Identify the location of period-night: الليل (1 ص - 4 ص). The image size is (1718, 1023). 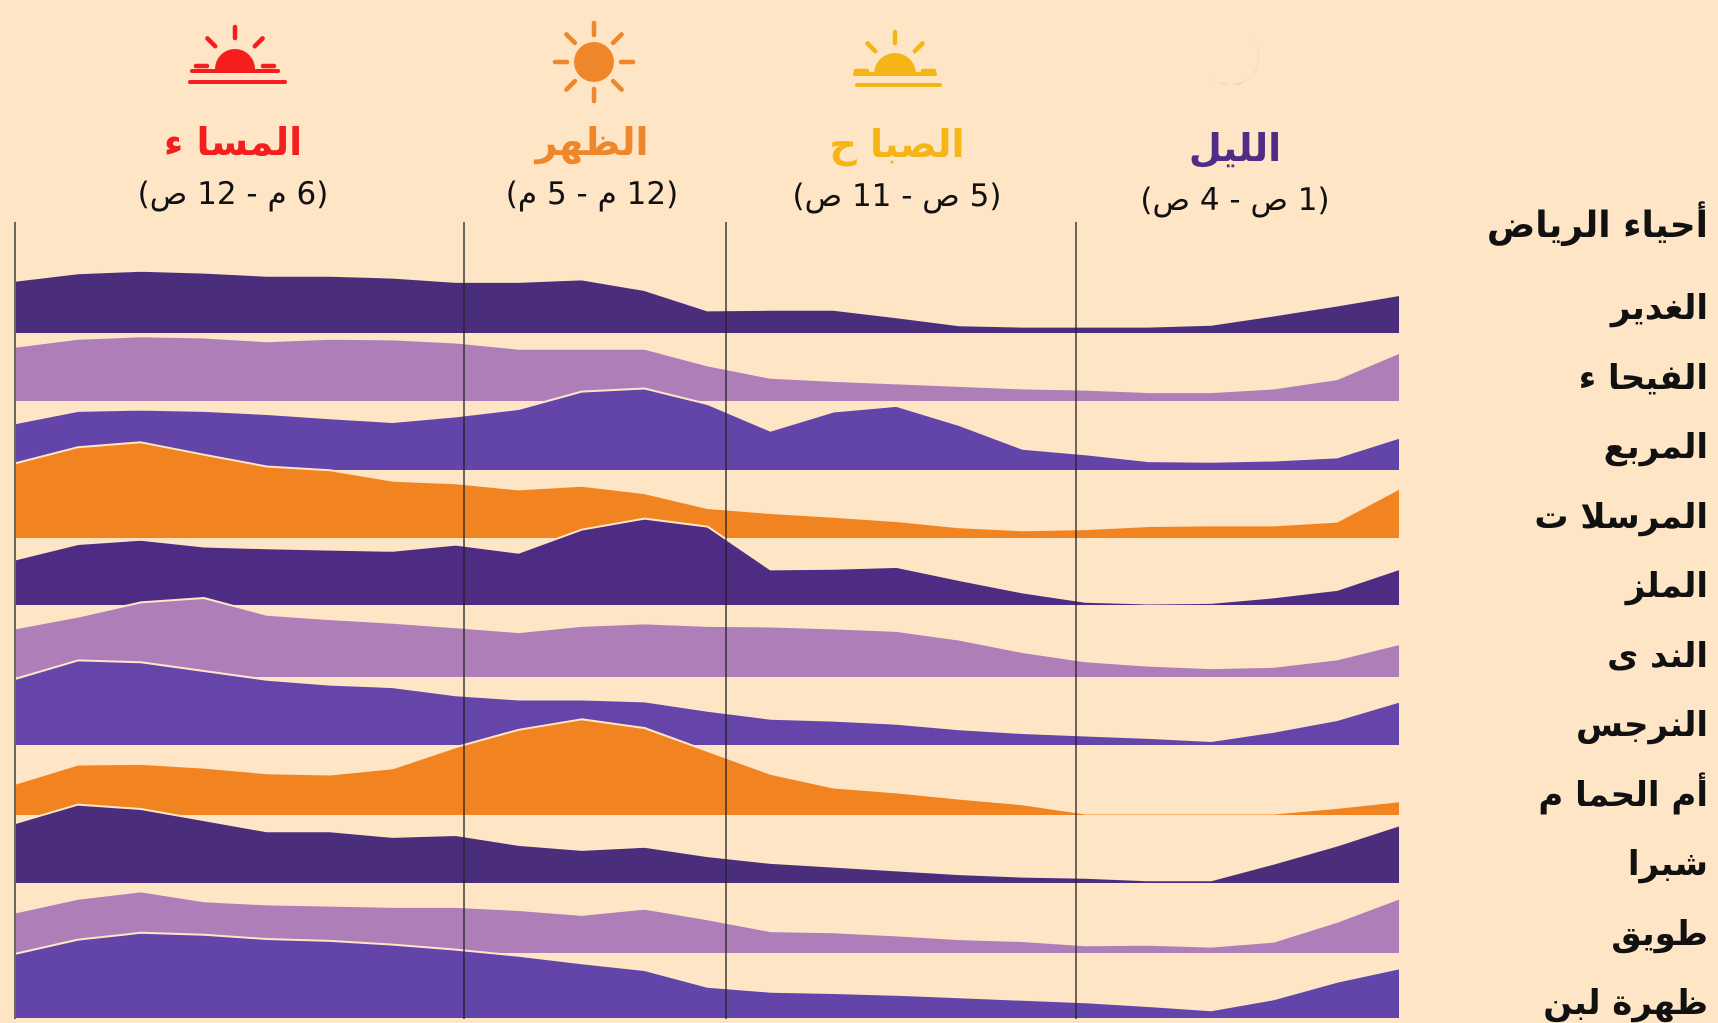
(1235, 172).